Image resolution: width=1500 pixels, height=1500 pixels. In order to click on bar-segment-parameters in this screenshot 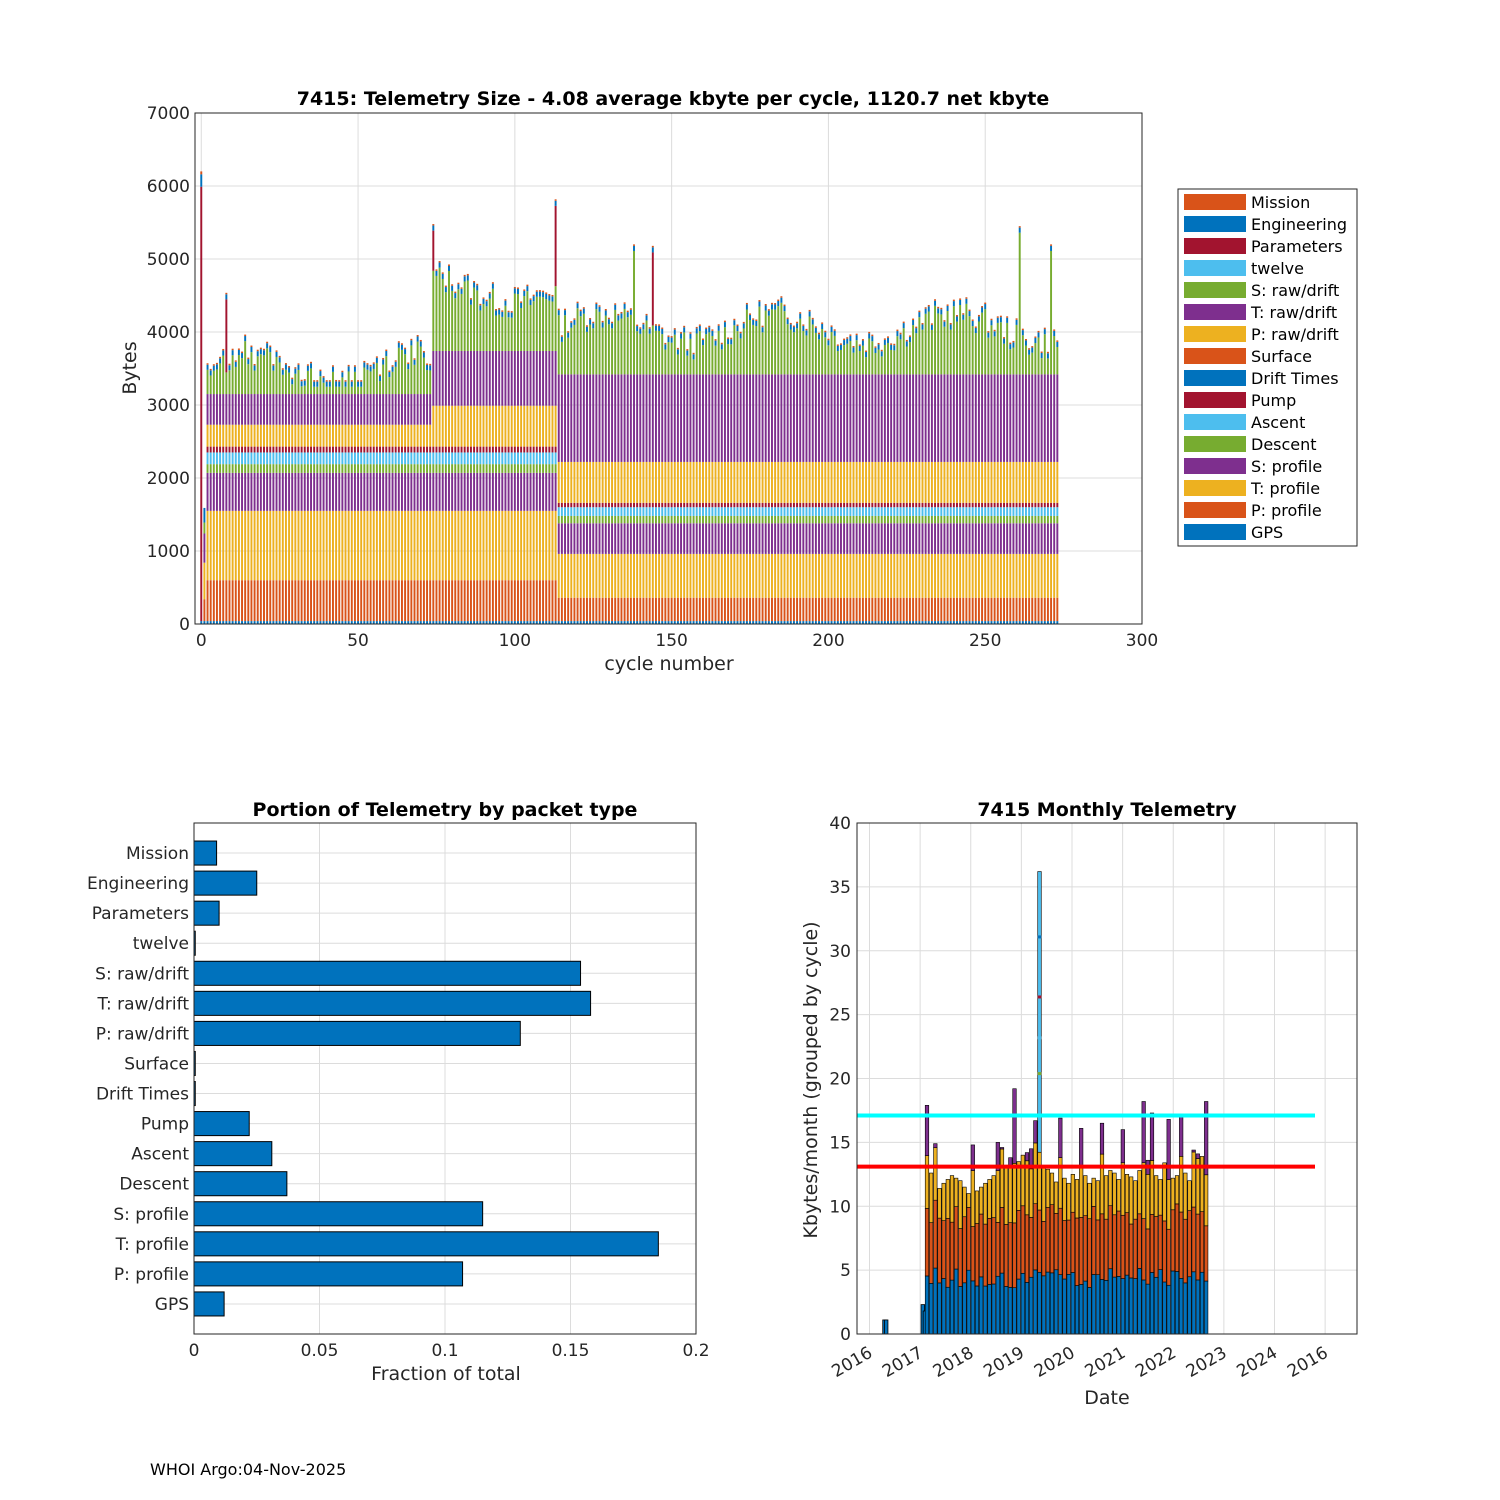, I will do `click(433, 250)`.